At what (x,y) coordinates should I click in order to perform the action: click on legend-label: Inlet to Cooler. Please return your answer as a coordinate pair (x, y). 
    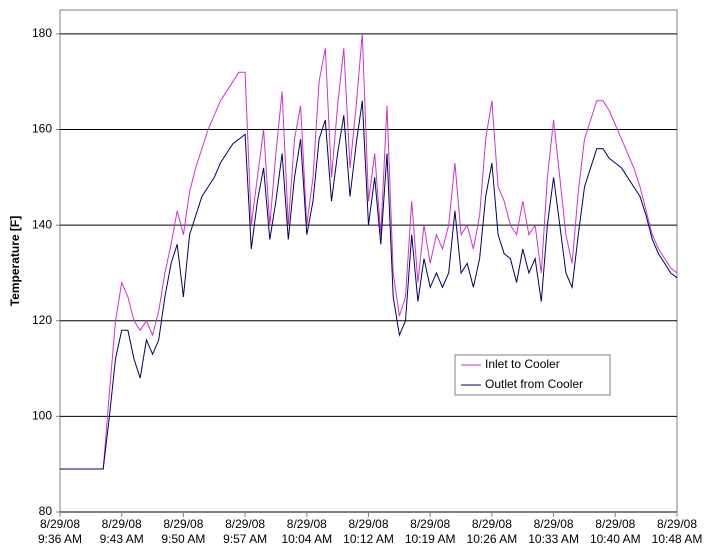
    Looking at the image, I should click on (522, 364).